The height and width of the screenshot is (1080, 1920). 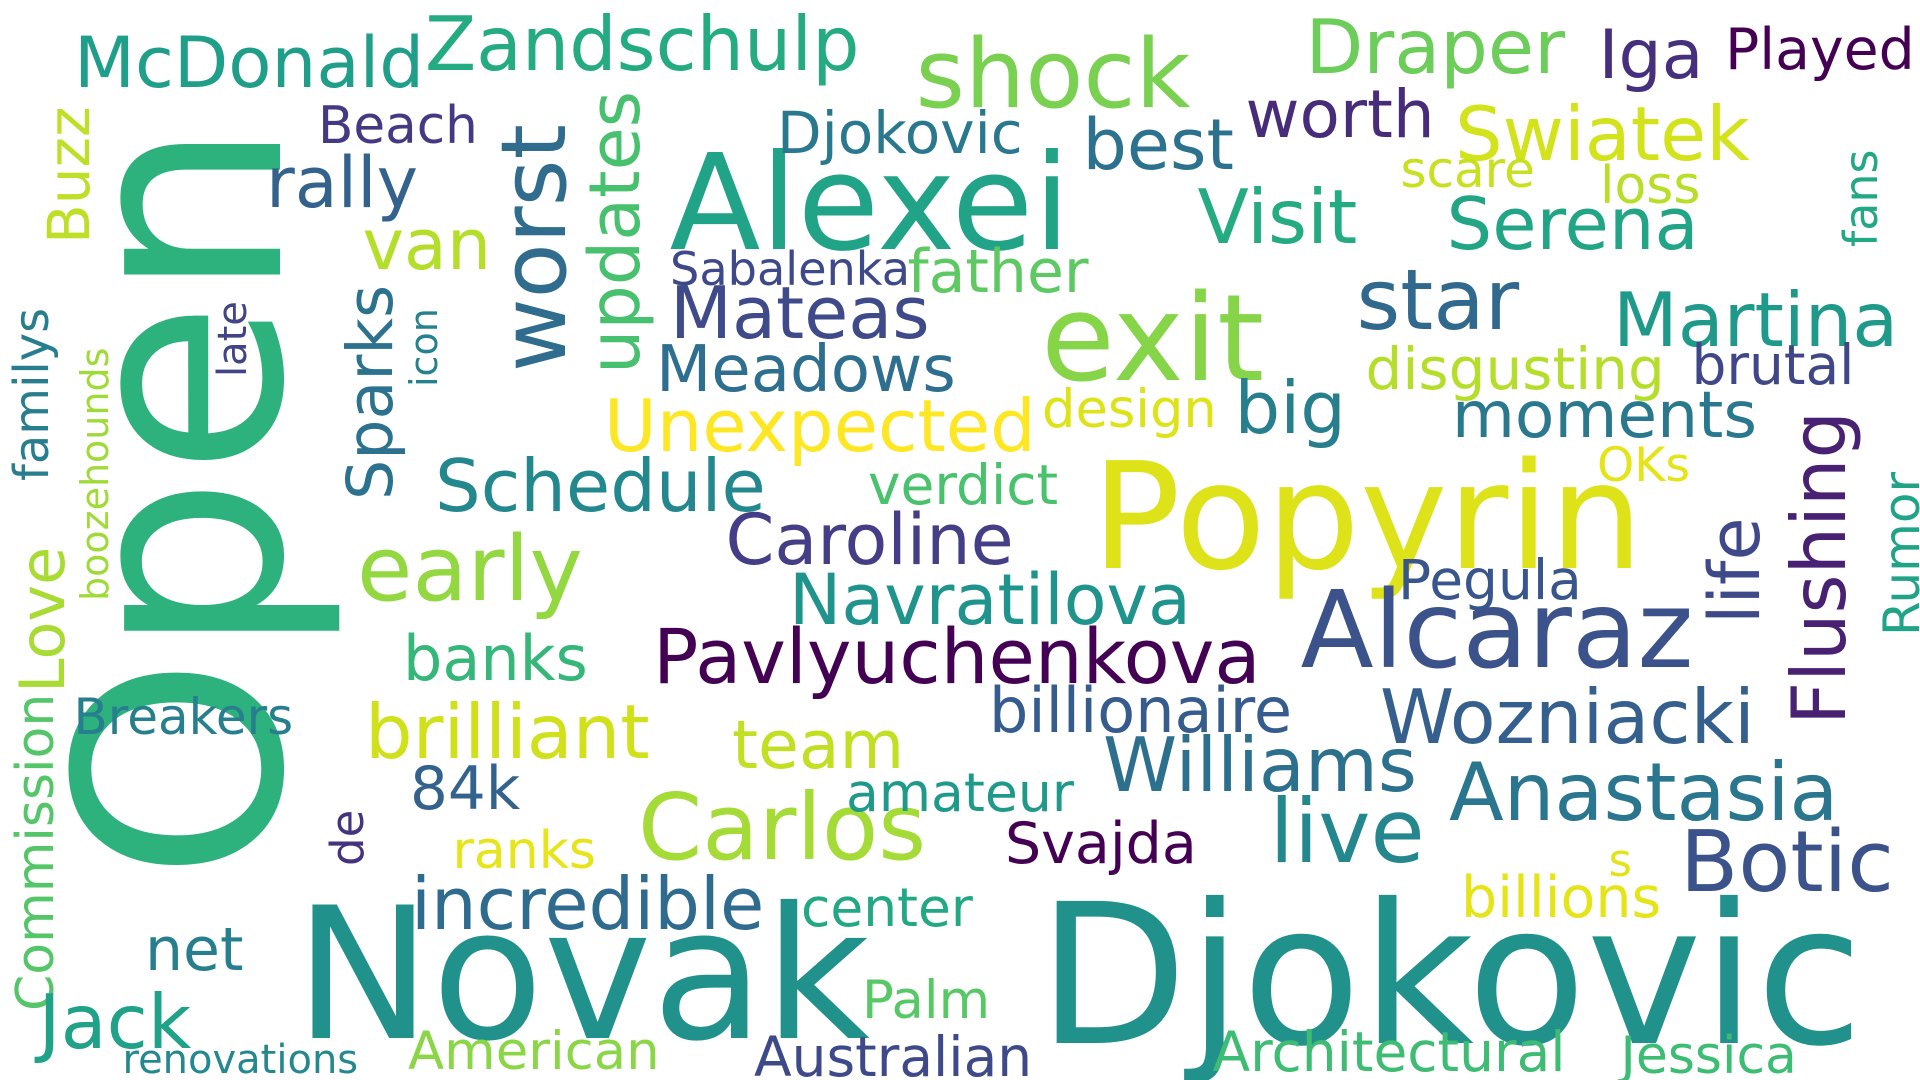 I want to click on word: brutal, so click(x=1773, y=365).